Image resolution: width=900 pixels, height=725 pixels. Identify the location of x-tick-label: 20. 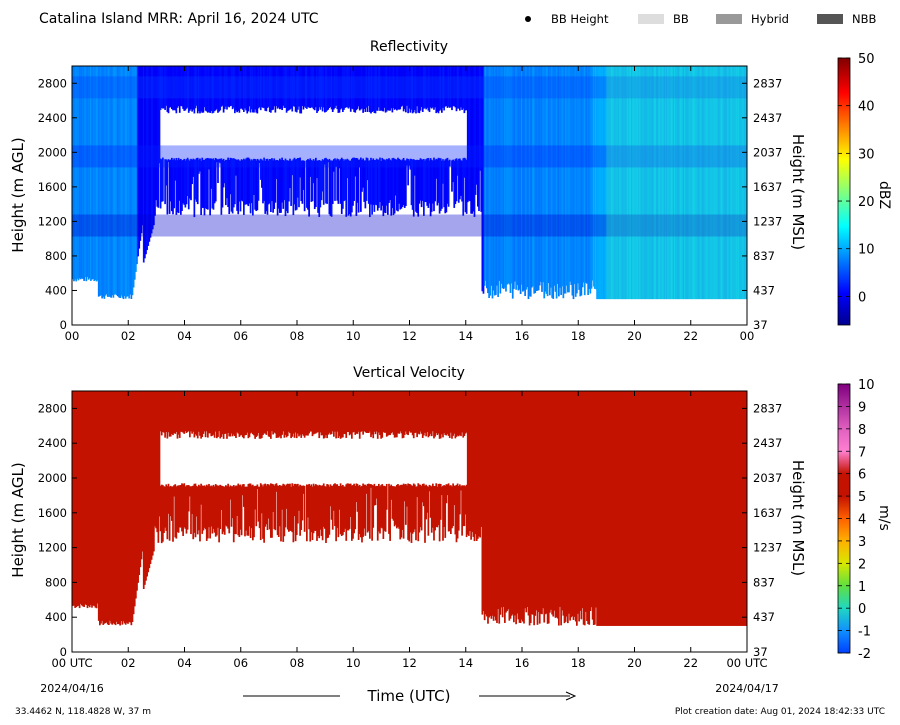
(634, 663).